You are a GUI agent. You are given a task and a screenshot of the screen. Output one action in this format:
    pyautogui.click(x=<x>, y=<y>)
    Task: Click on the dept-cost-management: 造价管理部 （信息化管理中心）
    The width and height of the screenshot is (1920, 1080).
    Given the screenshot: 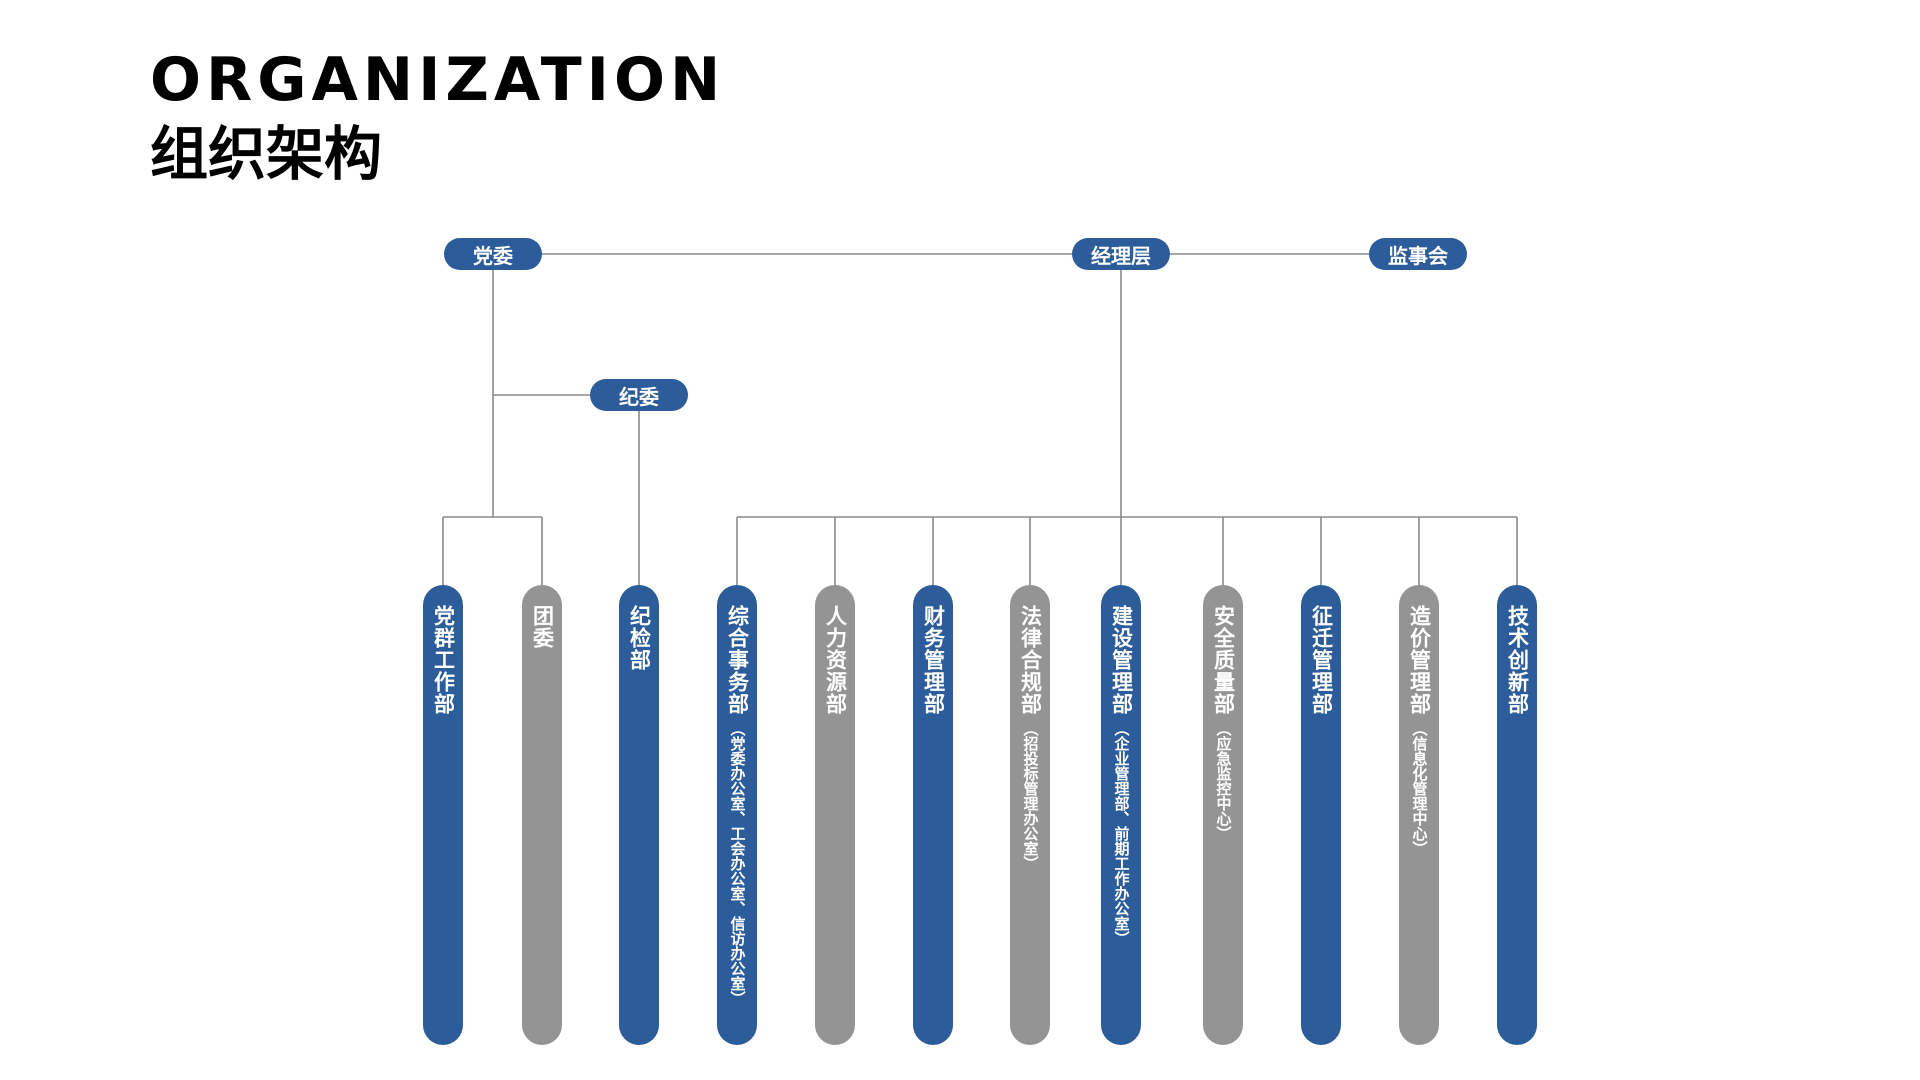 What is the action you would take?
    pyautogui.click(x=1419, y=815)
    